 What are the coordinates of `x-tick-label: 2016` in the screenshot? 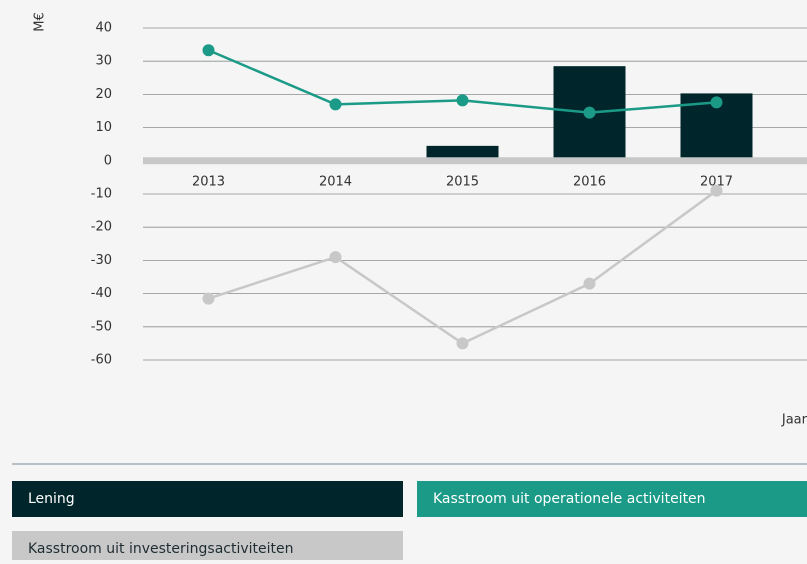 It's located at (589, 181).